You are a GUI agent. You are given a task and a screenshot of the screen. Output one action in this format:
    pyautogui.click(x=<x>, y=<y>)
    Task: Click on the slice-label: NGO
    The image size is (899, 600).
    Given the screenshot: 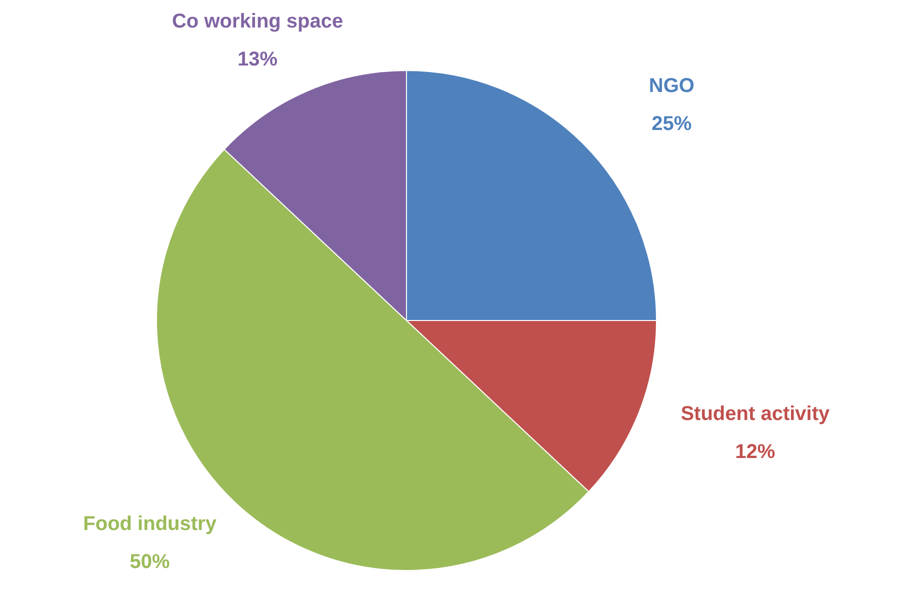 What is the action you would take?
    pyautogui.click(x=671, y=85)
    